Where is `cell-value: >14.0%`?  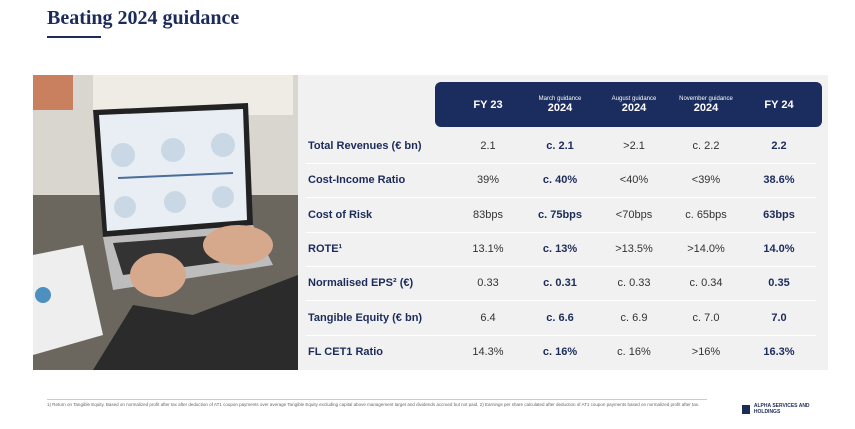
cell-value: >14.0% is located at coordinates (706, 248).